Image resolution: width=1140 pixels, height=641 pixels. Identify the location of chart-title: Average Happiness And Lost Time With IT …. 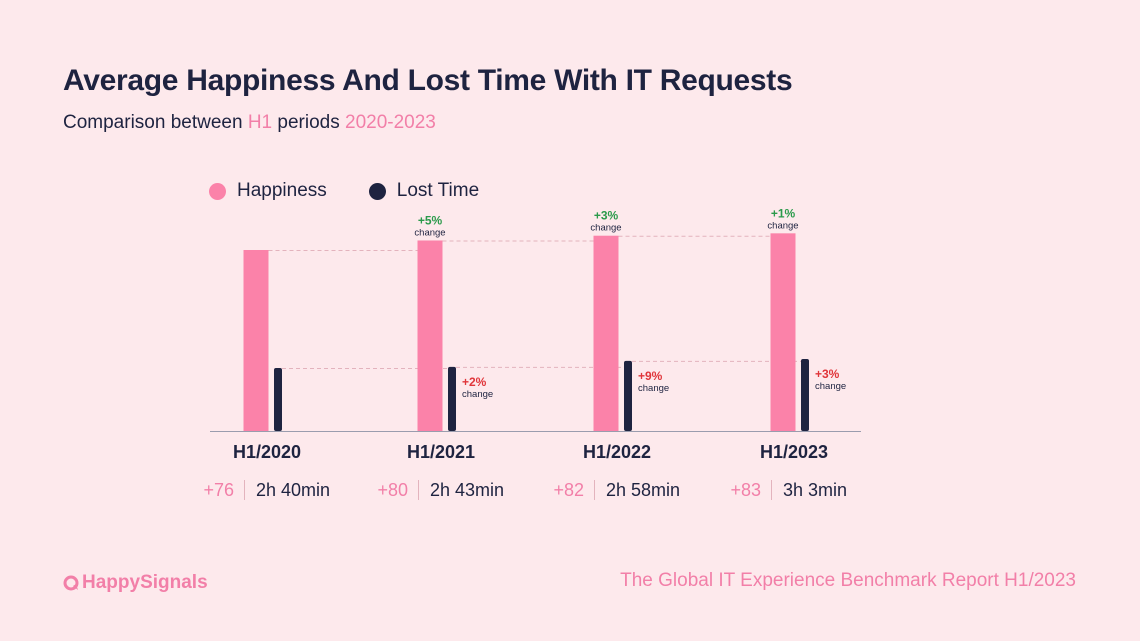
(428, 80).